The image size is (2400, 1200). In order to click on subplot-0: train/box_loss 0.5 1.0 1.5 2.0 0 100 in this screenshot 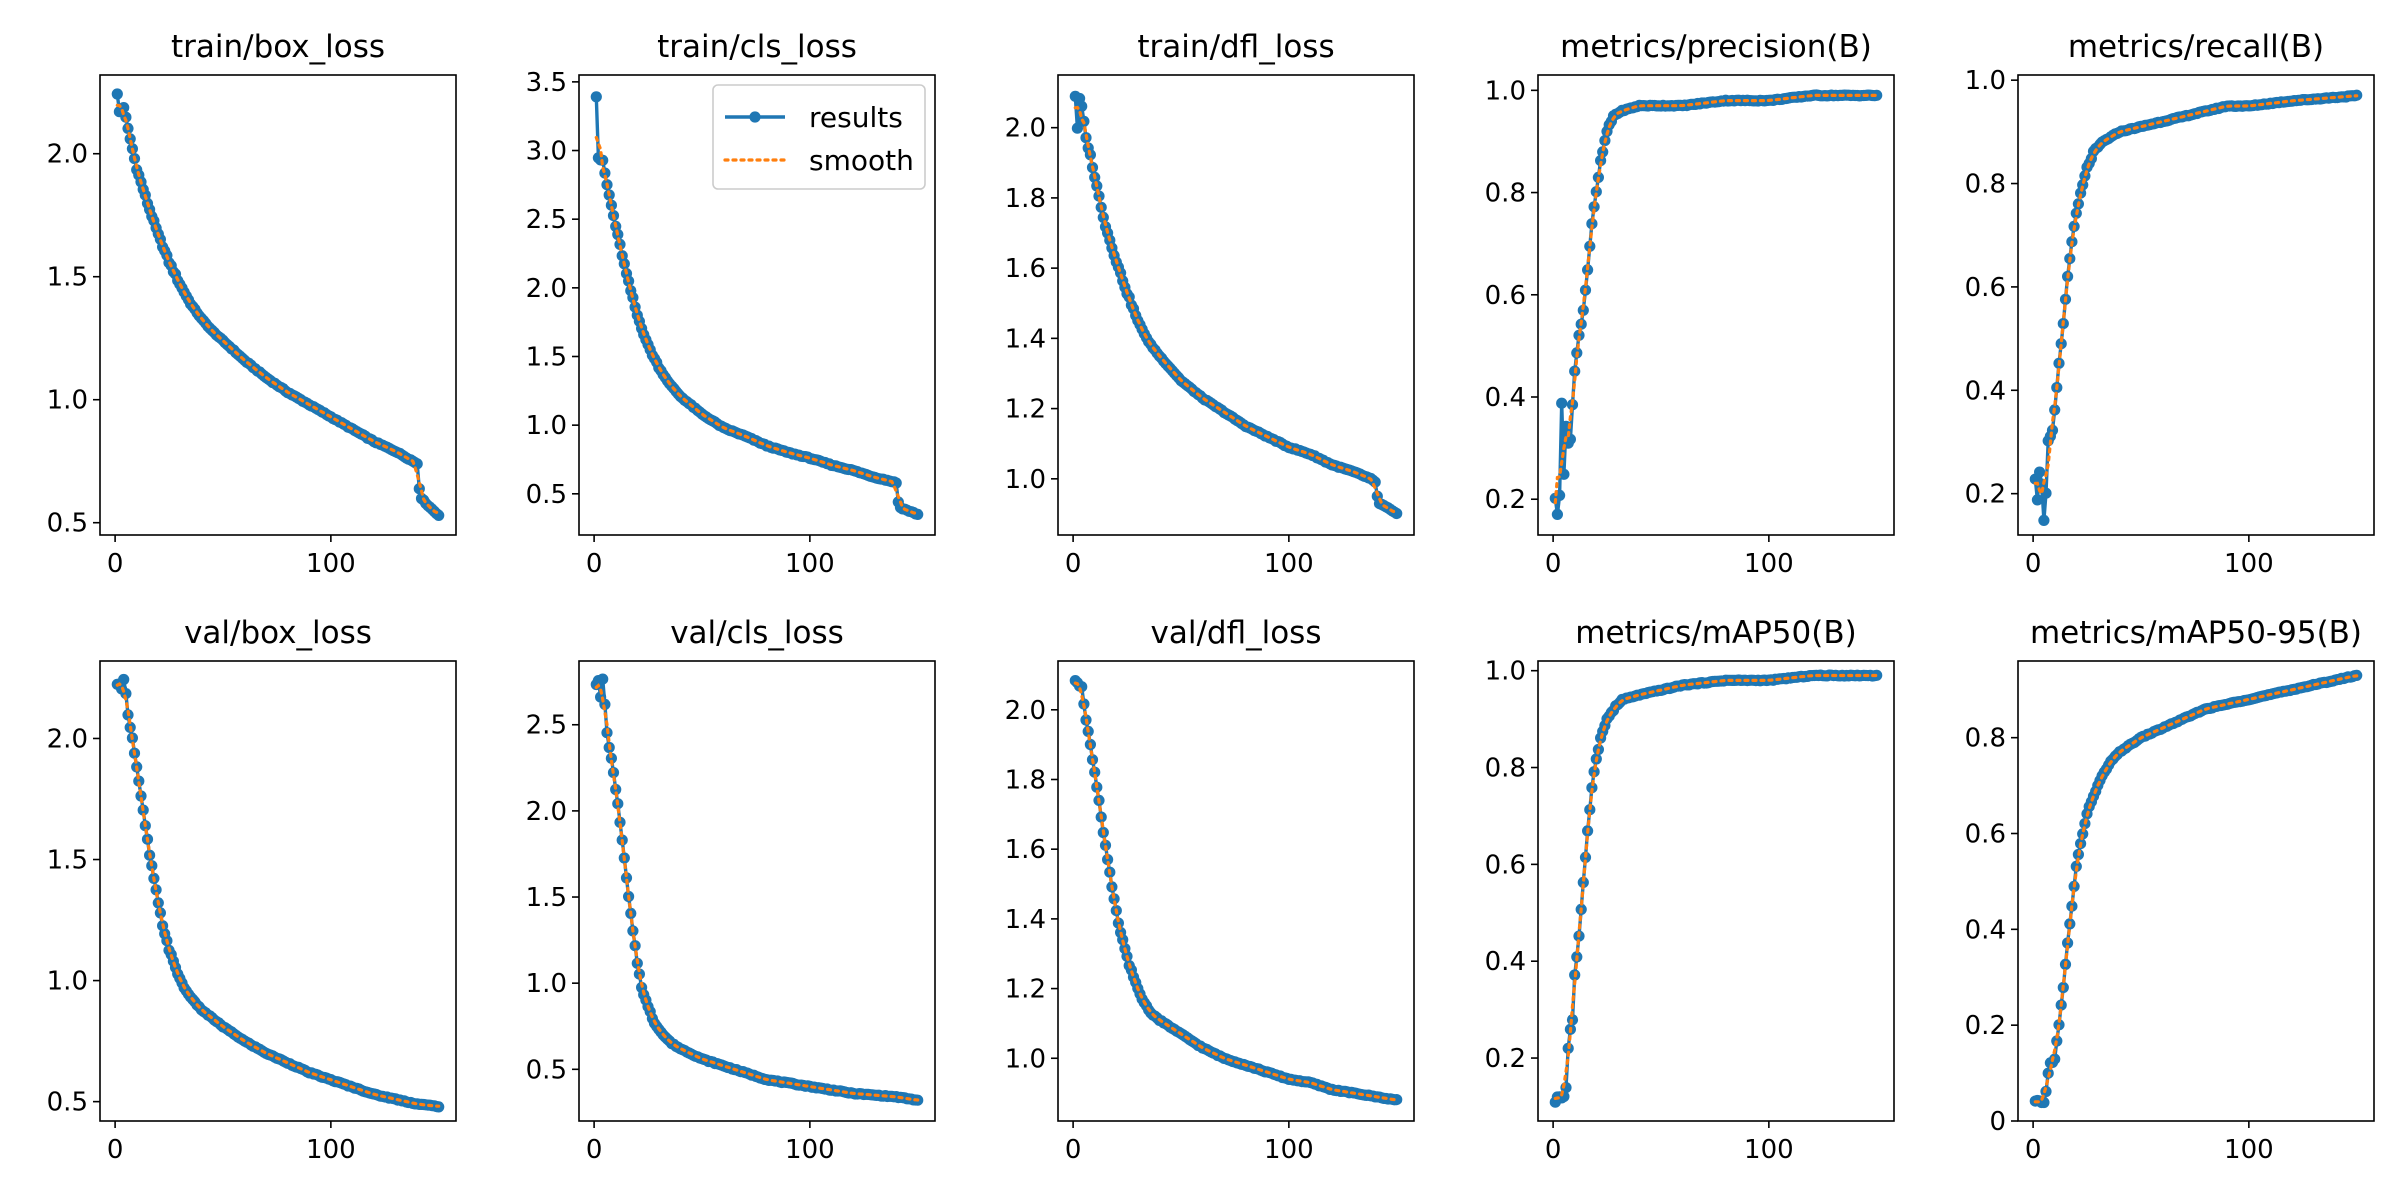, I will do `click(252, 304)`.